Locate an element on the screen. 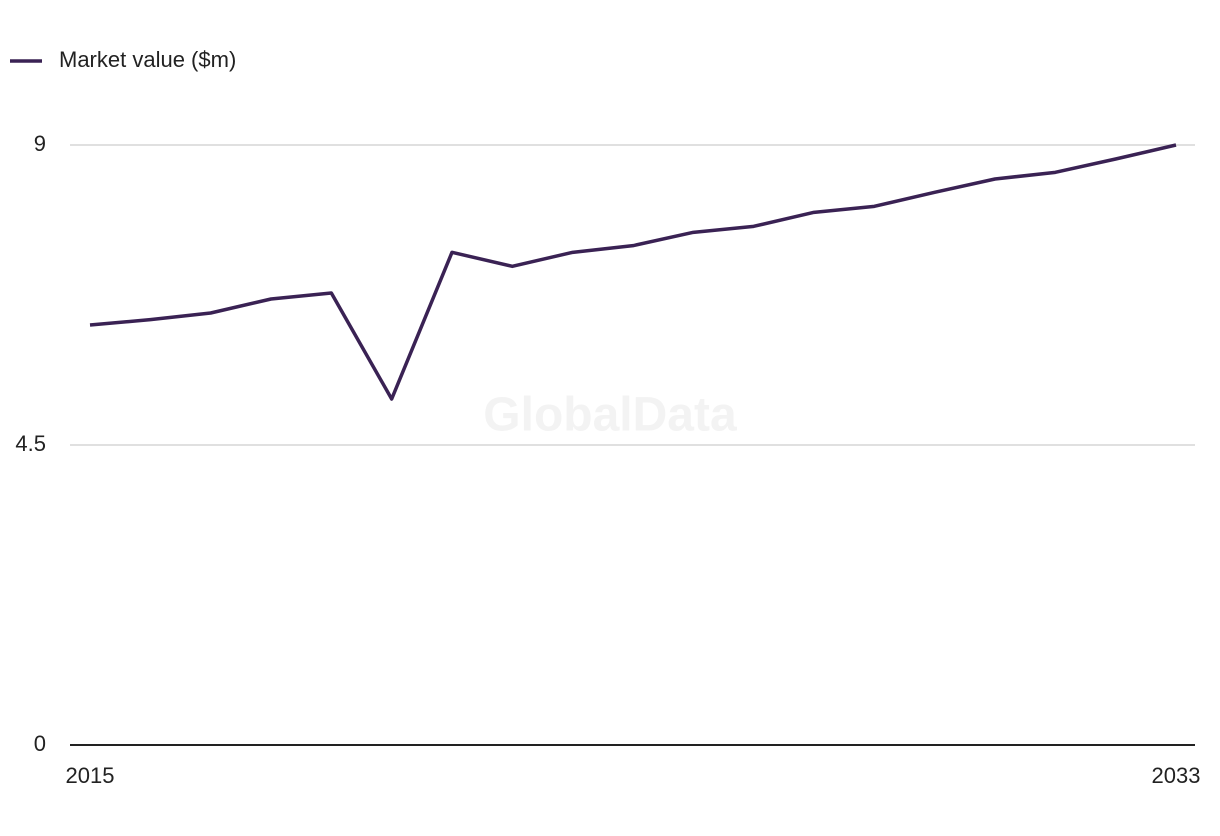  y-tick-label: 9 is located at coordinates (40, 143).